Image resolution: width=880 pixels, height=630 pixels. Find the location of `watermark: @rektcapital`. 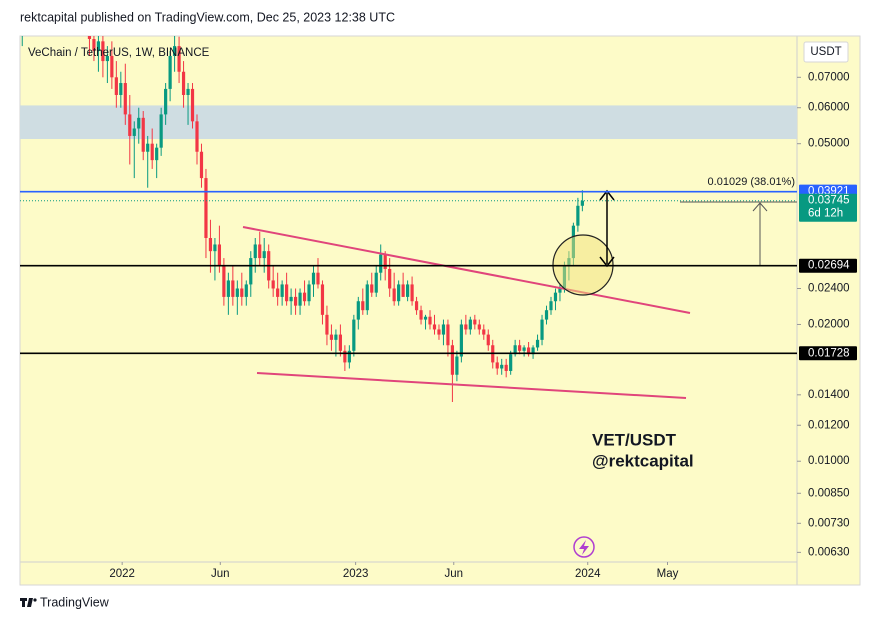

watermark: @rektcapital is located at coordinates (643, 460).